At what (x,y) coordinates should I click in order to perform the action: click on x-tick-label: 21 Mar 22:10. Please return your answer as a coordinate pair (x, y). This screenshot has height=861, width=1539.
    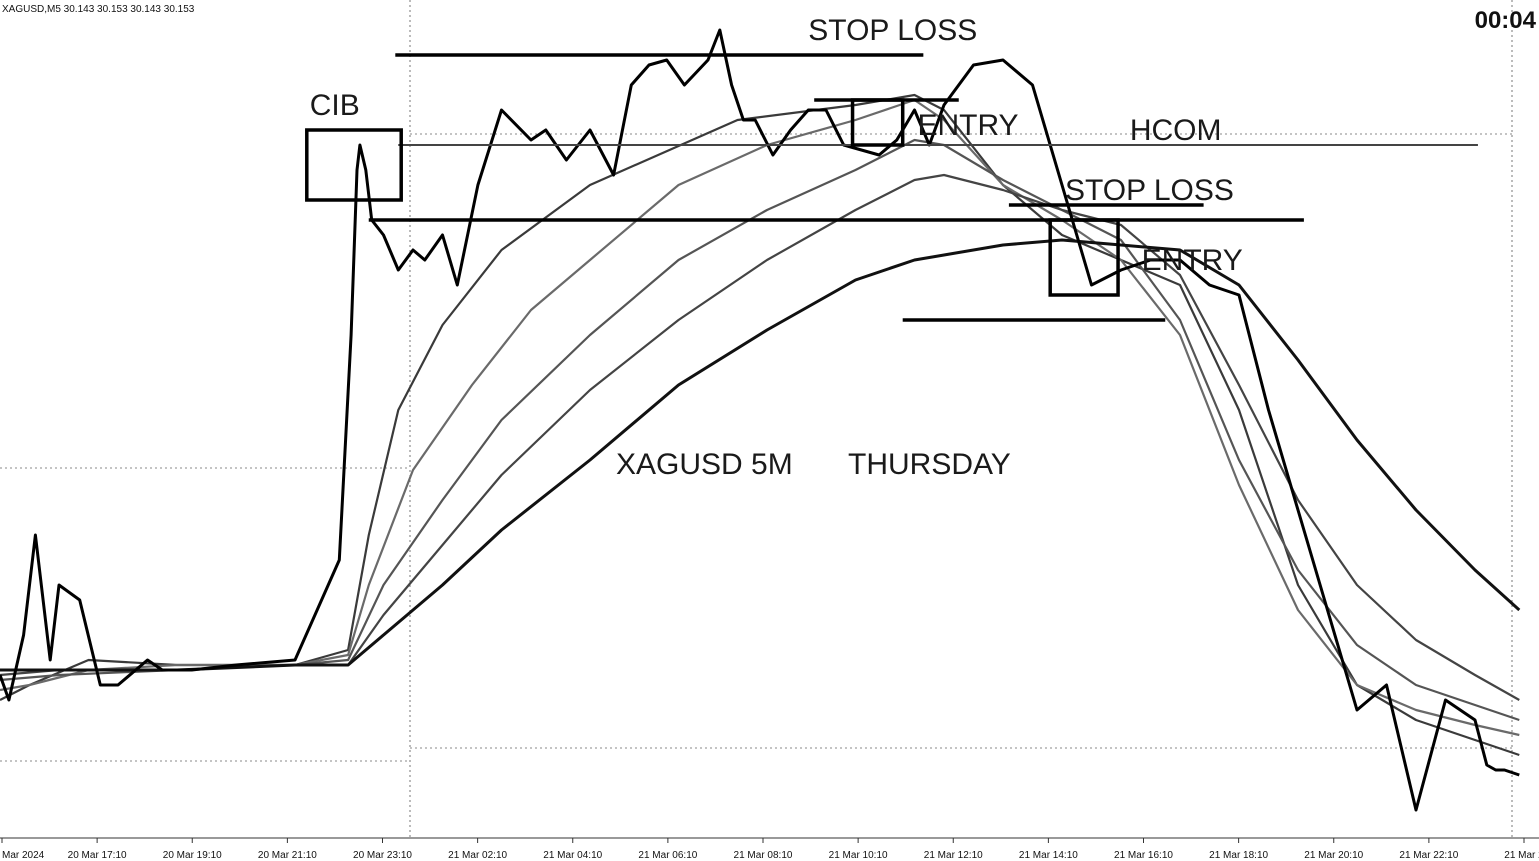
    Looking at the image, I should click on (1428, 855).